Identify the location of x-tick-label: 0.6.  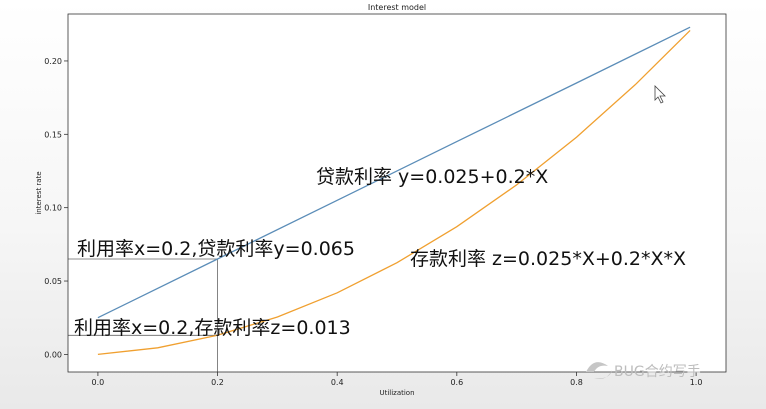
(456, 382).